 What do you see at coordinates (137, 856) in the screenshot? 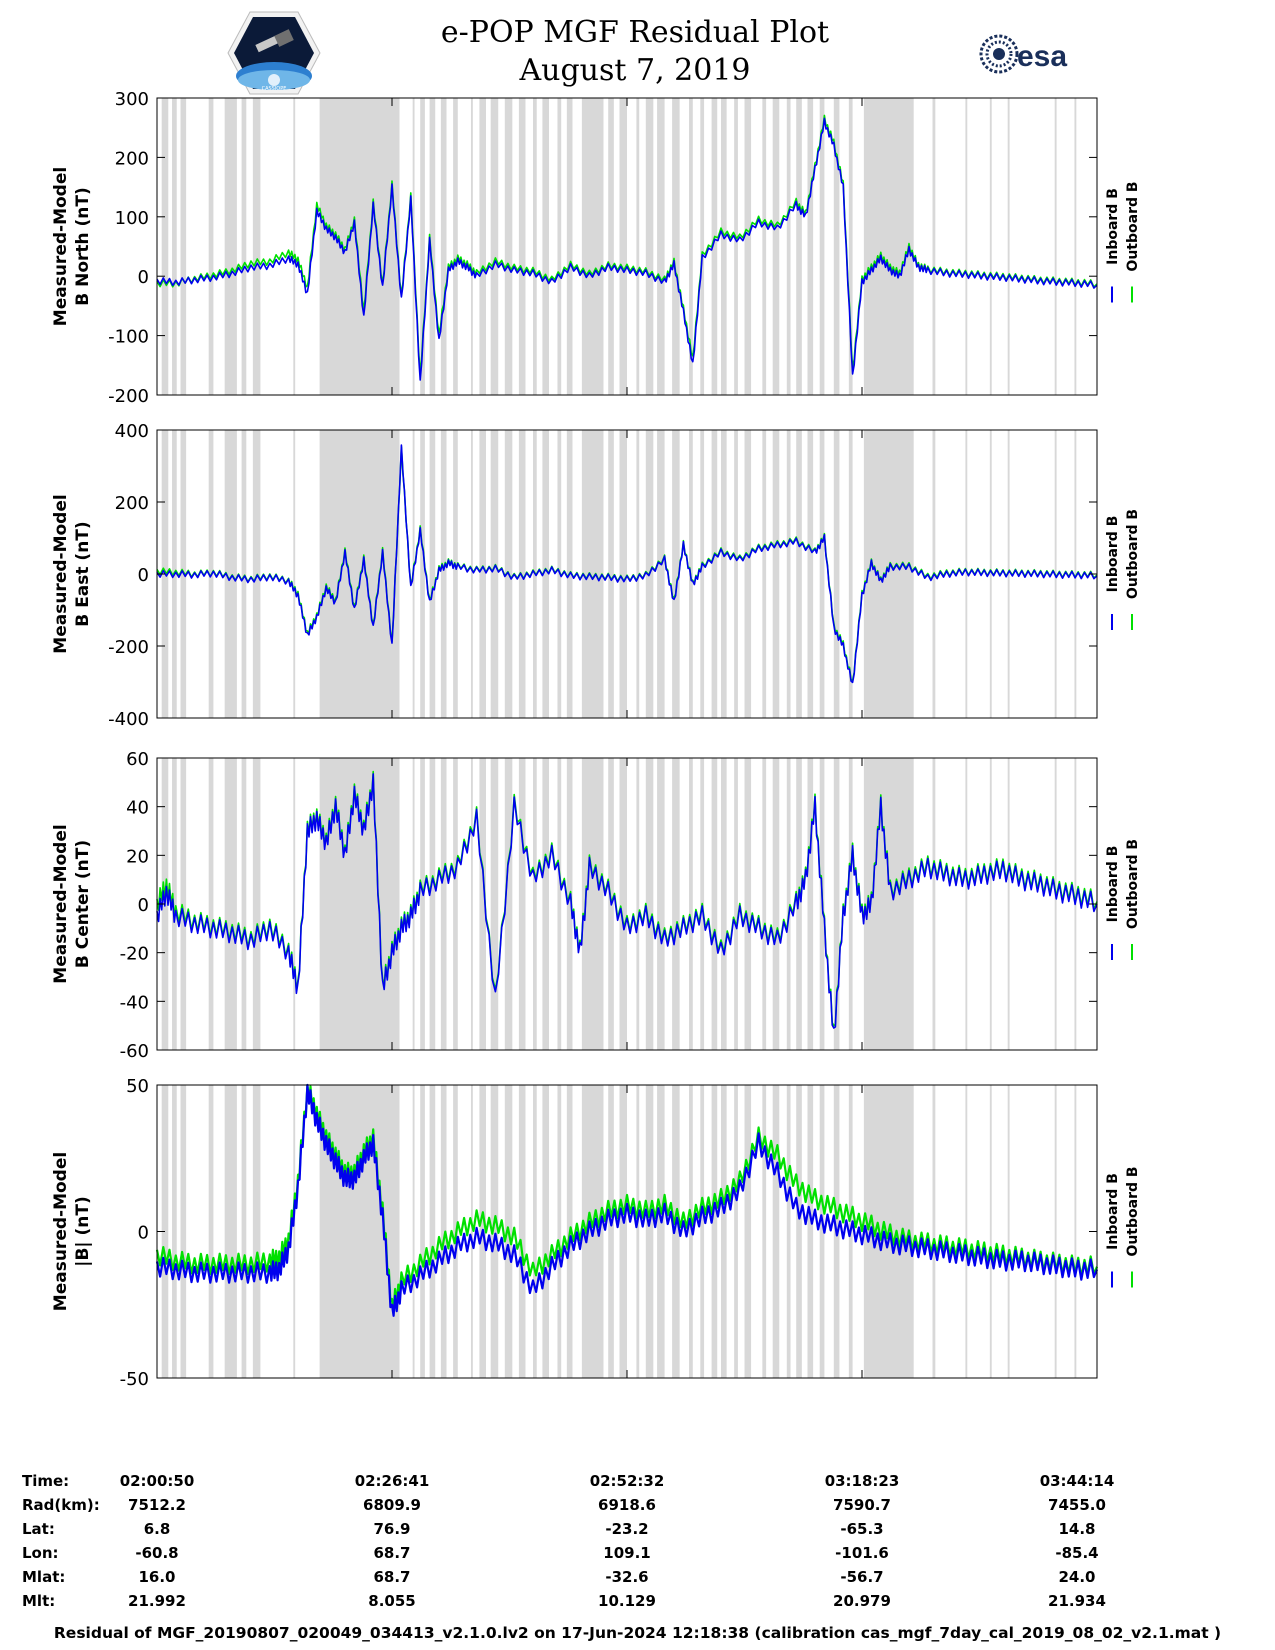
I see `y-tick-label: 20` at bounding box center [137, 856].